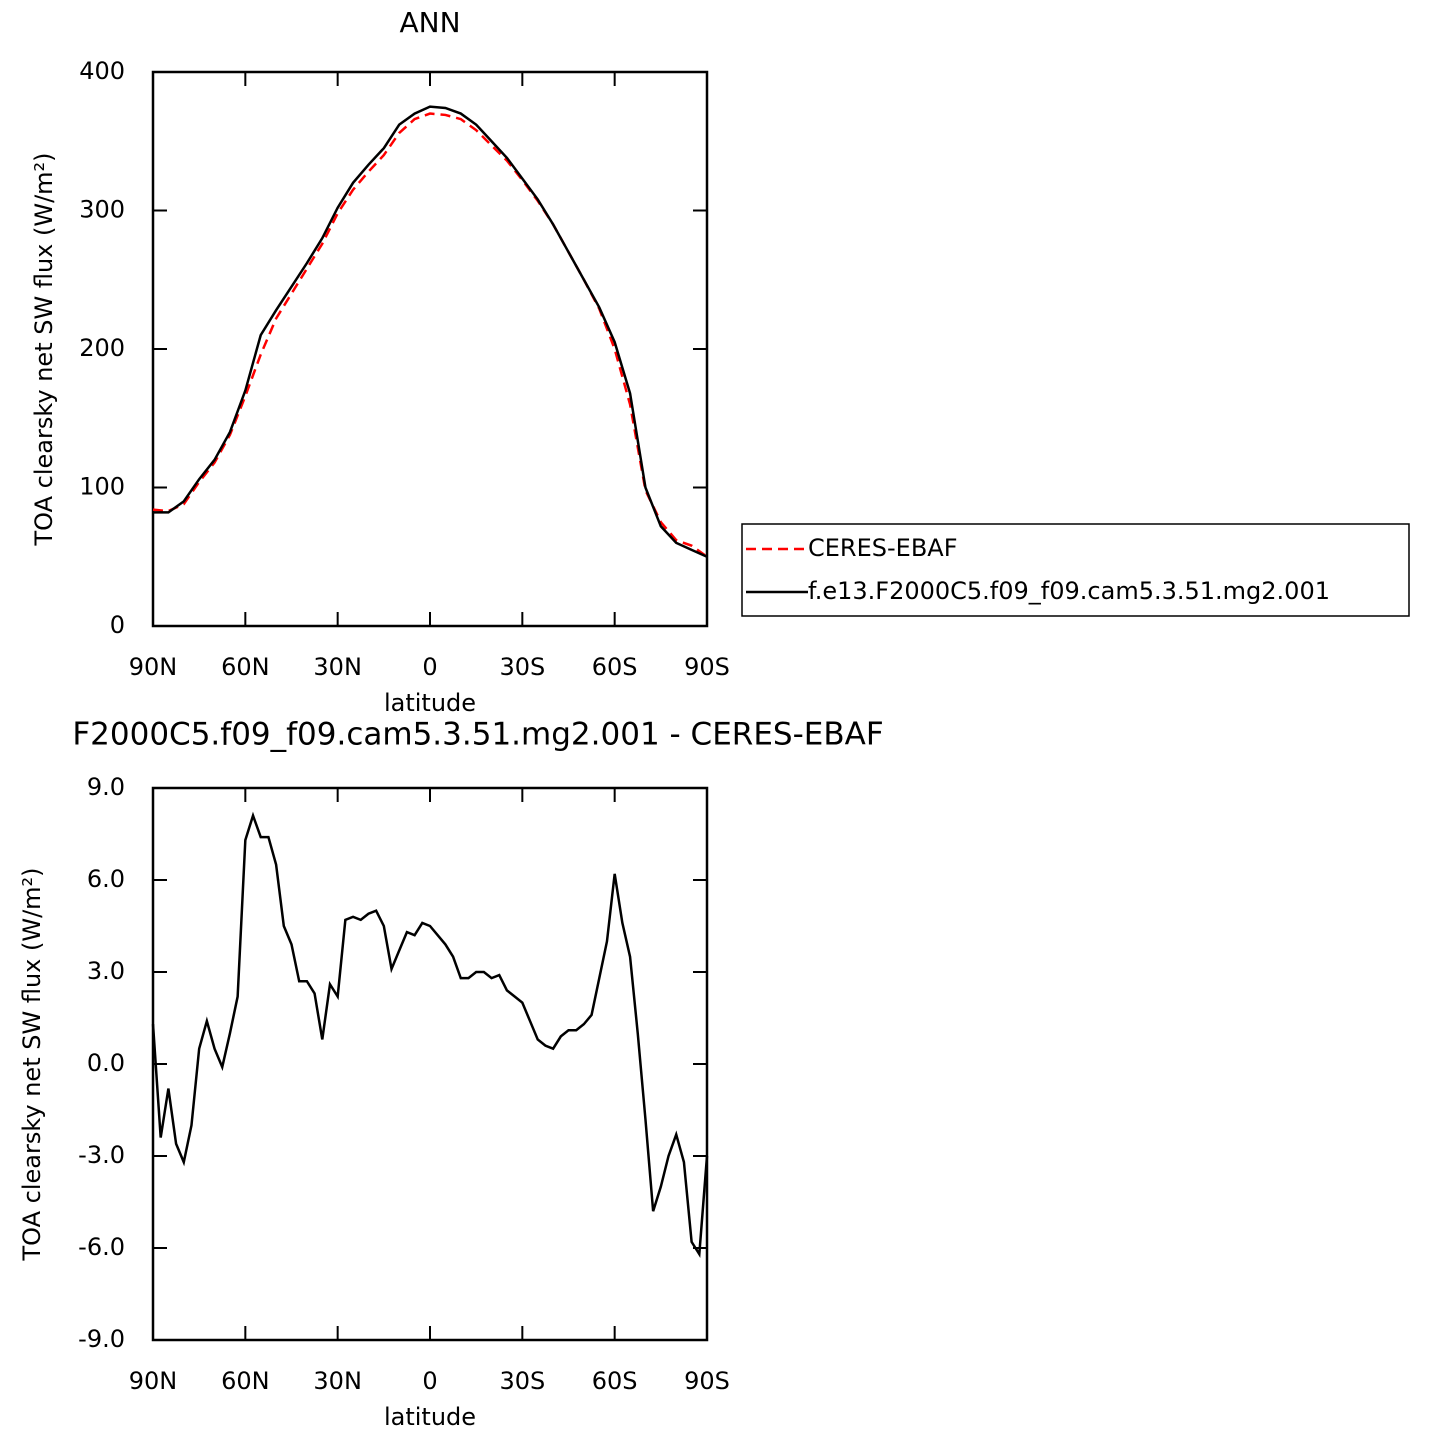 Image resolution: width=1441 pixels, height=1441 pixels. Describe the element at coordinates (101, 1155) in the screenshot. I see `y-tick-label: -3.0` at that location.